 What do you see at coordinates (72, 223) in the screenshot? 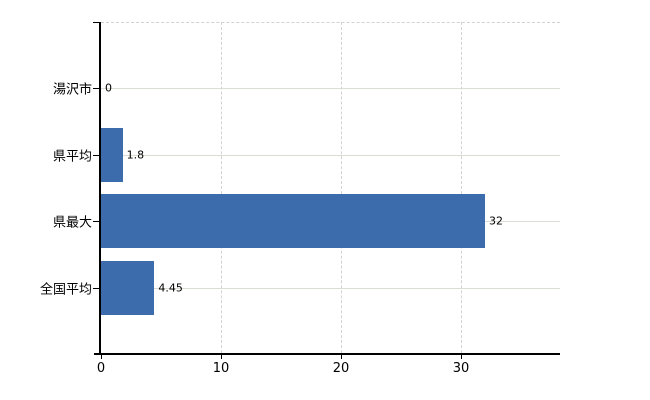
I see `category-label: 県最大` at bounding box center [72, 223].